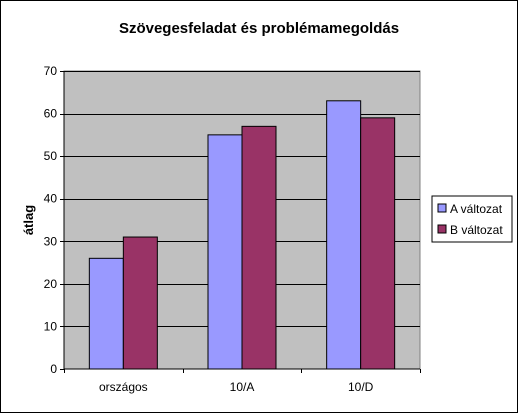 The height and width of the screenshot is (419, 519). Describe the element at coordinates (51, 156) in the screenshot. I see `y-tick-label-5: 50` at that location.